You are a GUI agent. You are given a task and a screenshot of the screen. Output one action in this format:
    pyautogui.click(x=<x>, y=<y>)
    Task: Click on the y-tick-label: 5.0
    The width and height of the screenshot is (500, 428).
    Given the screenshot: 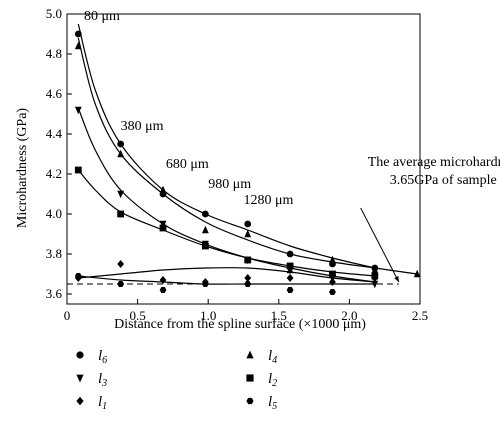 What is the action you would take?
    pyautogui.click(x=54, y=13)
    